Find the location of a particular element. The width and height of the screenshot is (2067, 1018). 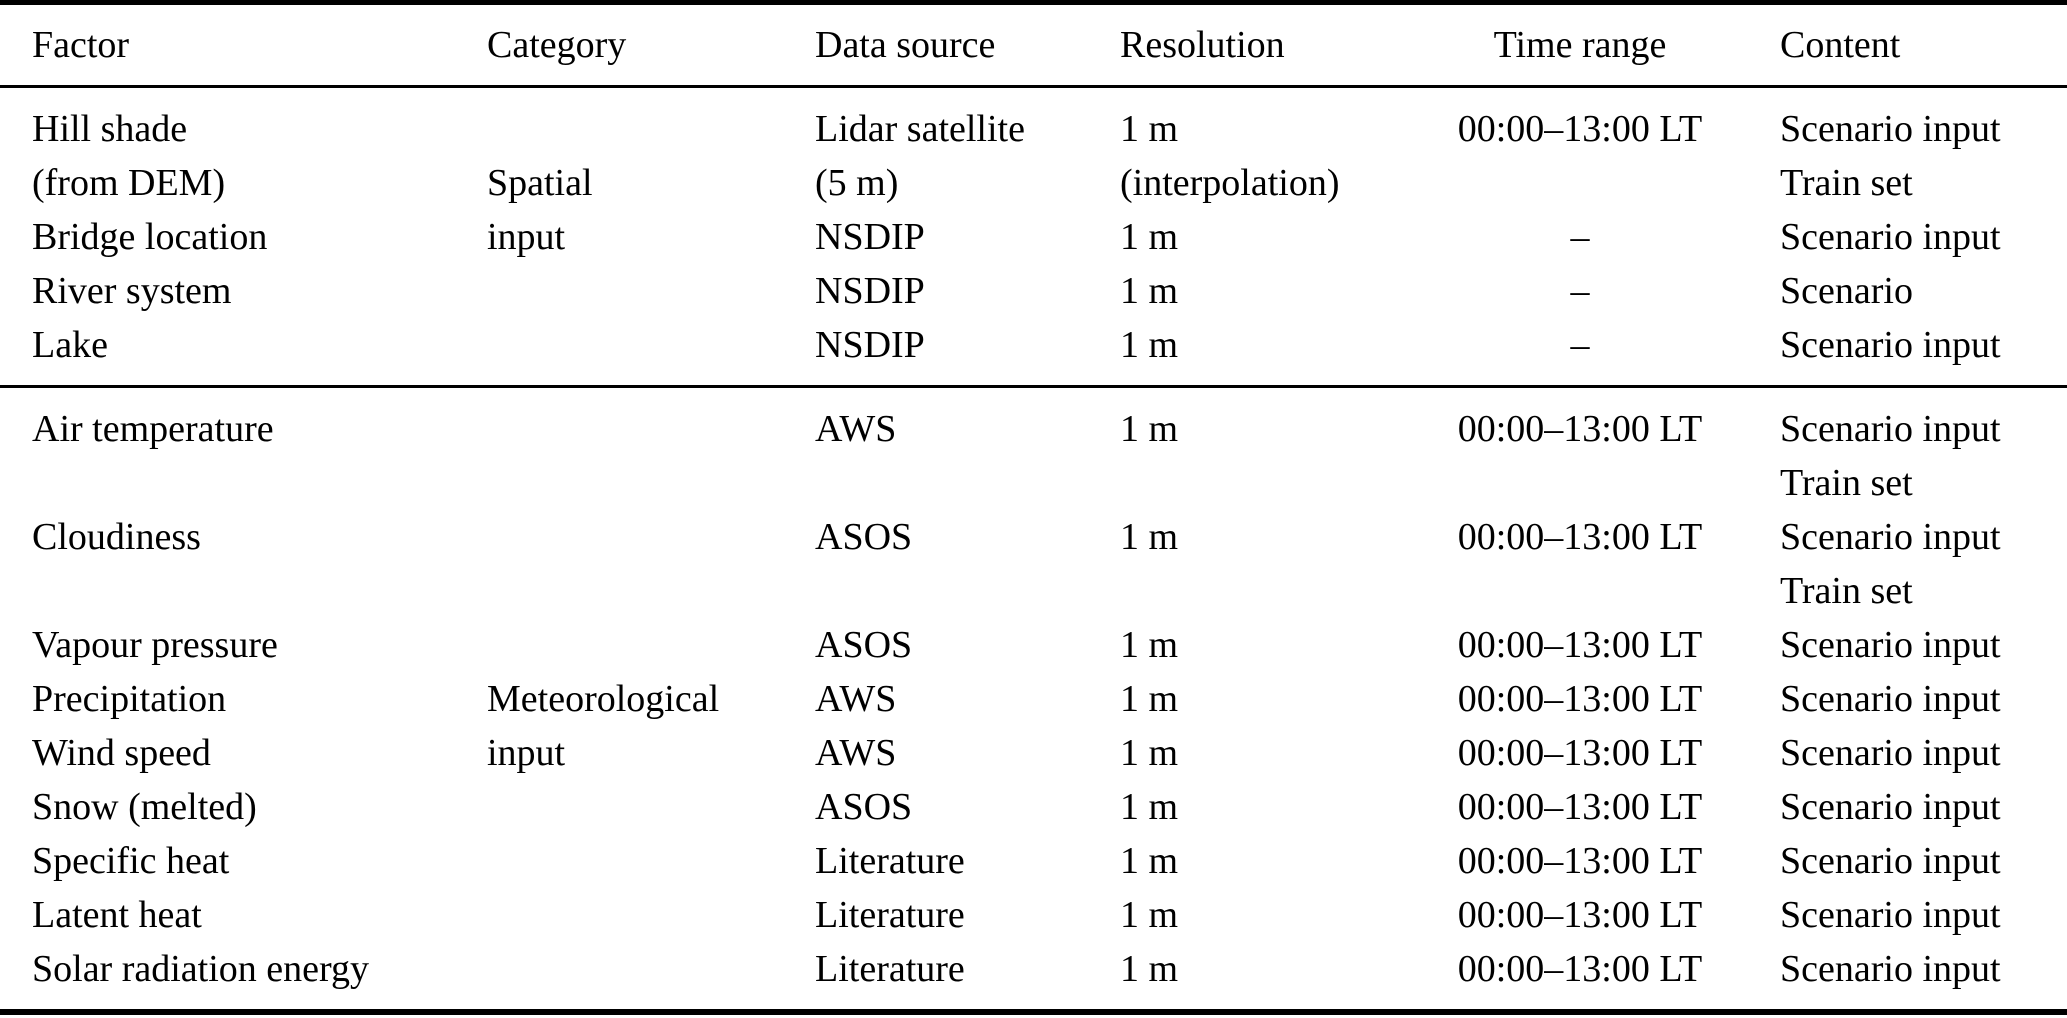

cell-factor: Cloudiness is located at coordinates (116, 537).